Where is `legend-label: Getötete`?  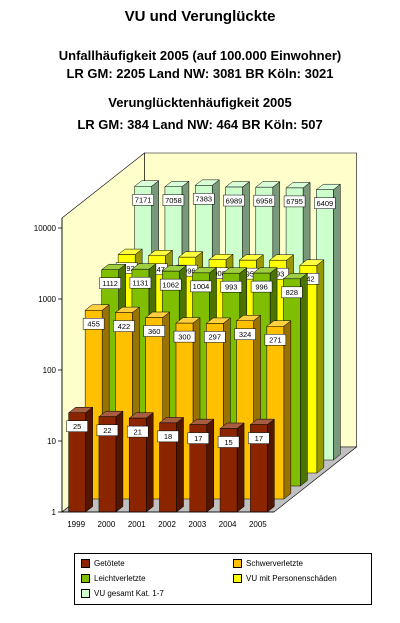 legend-label: Getötete is located at coordinates (109, 563).